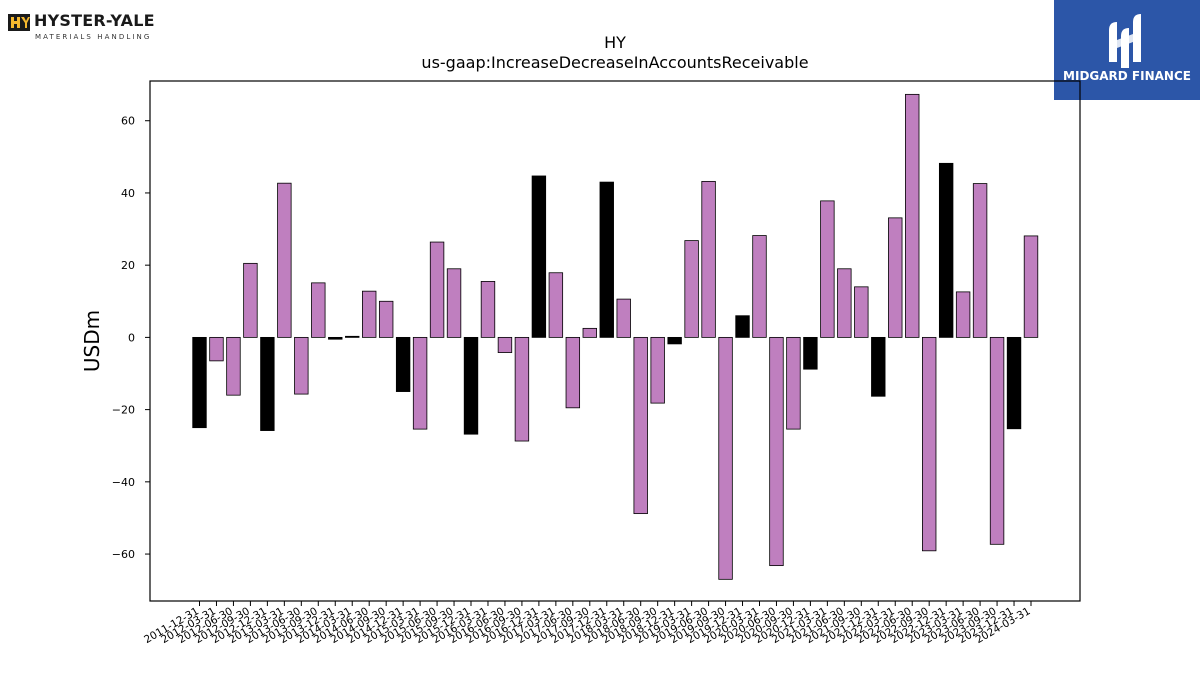 The height and width of the screenshot is (675, 1200). Describe the element at coordinates (93, 37) in the screenshot. I see `hyster-yale-tagline: MATERIALS HANDLING` at that location.